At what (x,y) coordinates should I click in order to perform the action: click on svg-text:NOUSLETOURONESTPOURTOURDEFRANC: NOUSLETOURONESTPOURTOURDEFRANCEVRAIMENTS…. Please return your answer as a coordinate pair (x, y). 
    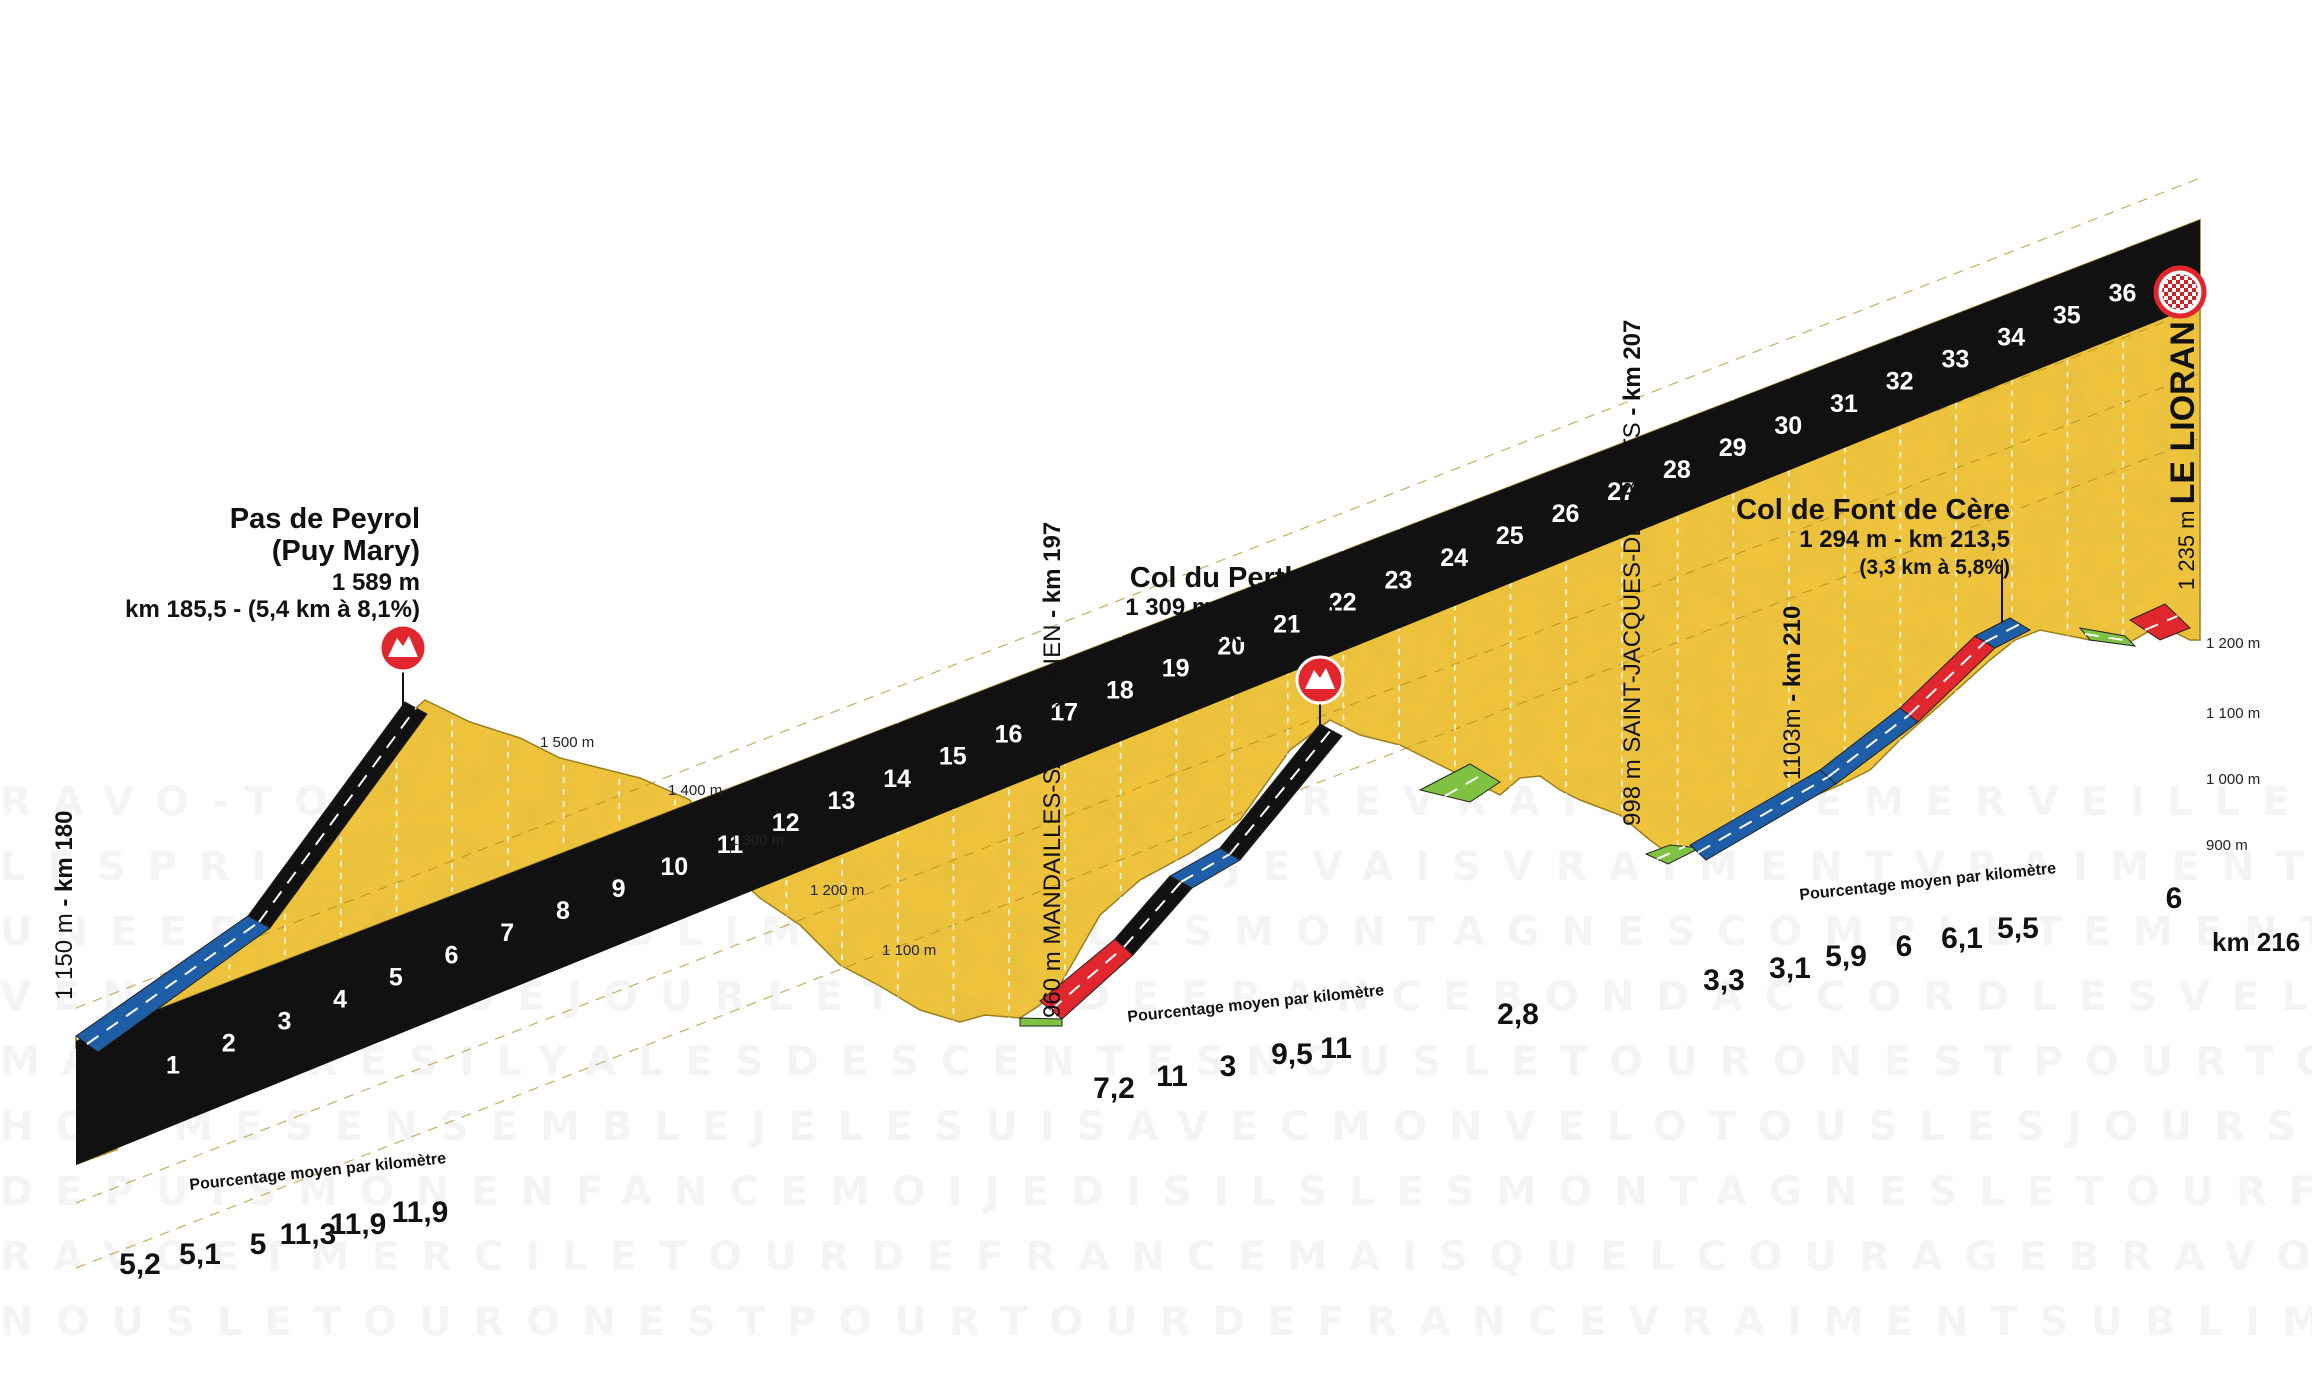
    Looking at the image, I should click on (1156, 1322).